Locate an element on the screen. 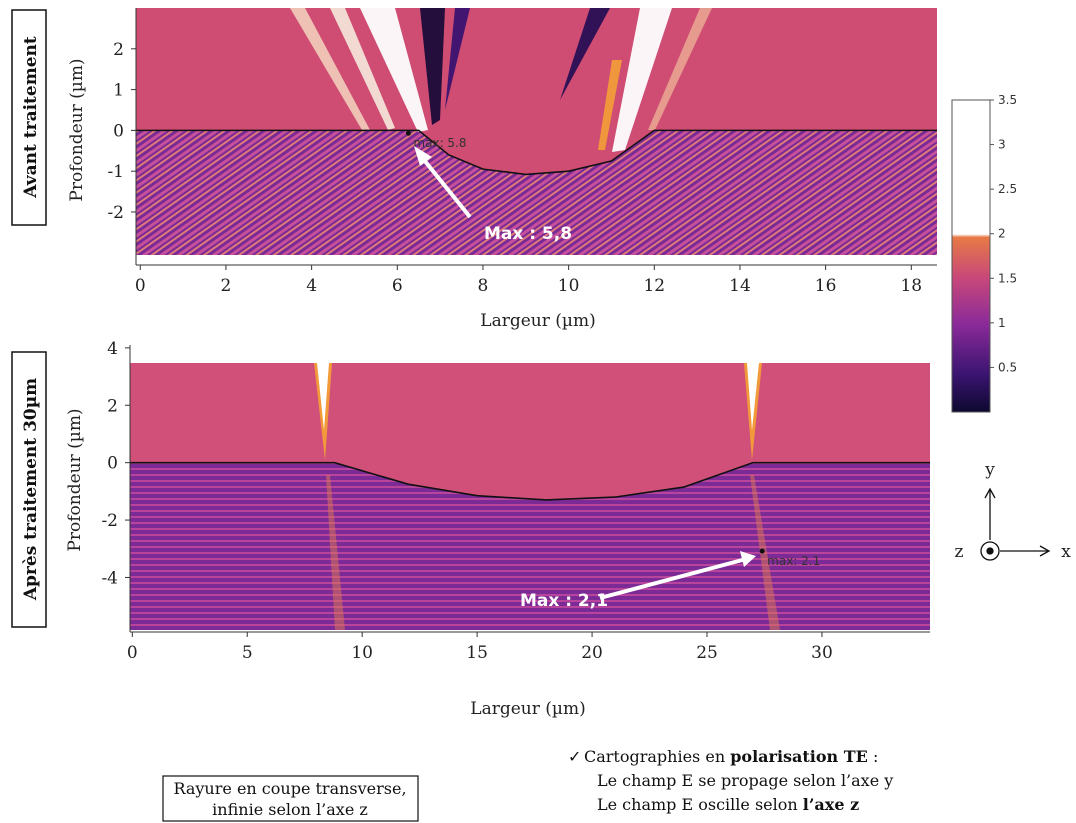 Image resolution: width=1076 pixels, height=823 pixels. panel-label: Avant traitement is located at coordinates (31, 117).